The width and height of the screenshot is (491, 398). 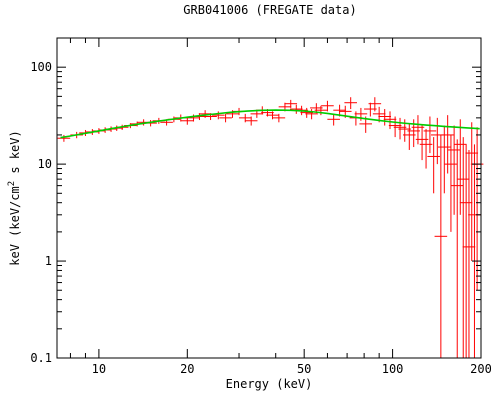 I want to click on chart-title: GRB041006 (FREGATE data), so click(x=269, y=10).